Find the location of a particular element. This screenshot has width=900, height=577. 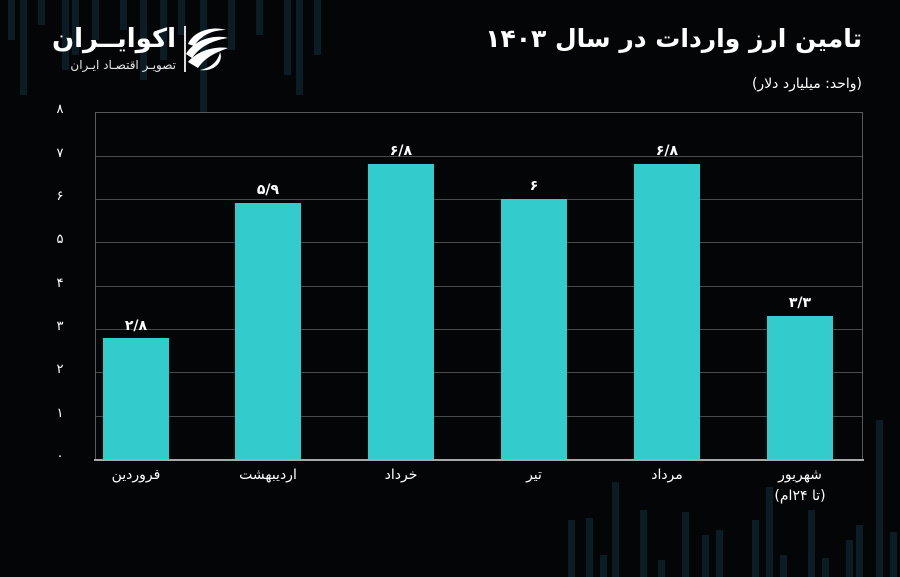

brand-logo: اکوایــران تصویـر اقتصـاد ایـران is located at coordinates (132, 50).